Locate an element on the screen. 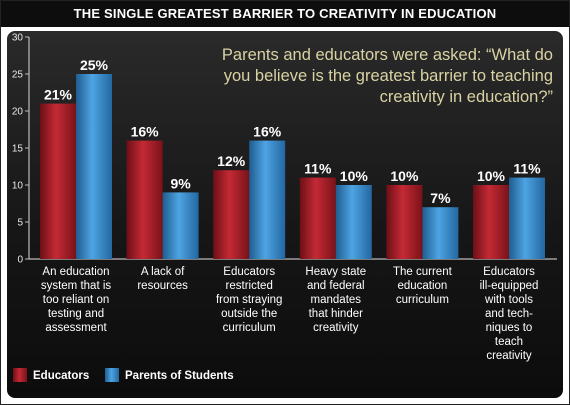 This screenshot has height=405, width=570. y-tick-label: 25 is located at coordinates (18, 75).